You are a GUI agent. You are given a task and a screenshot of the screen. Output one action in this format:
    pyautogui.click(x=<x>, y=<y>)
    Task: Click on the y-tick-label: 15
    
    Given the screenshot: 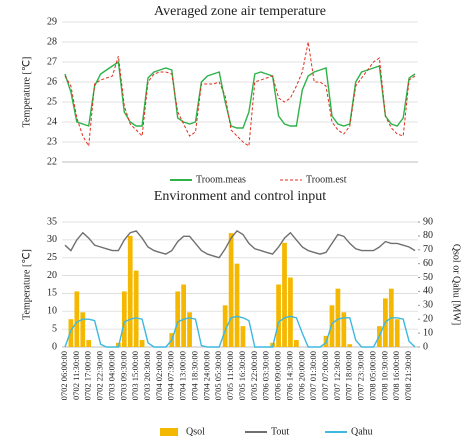 What is the action you would take?
    pyautogui.click(x=52, y=293)
    